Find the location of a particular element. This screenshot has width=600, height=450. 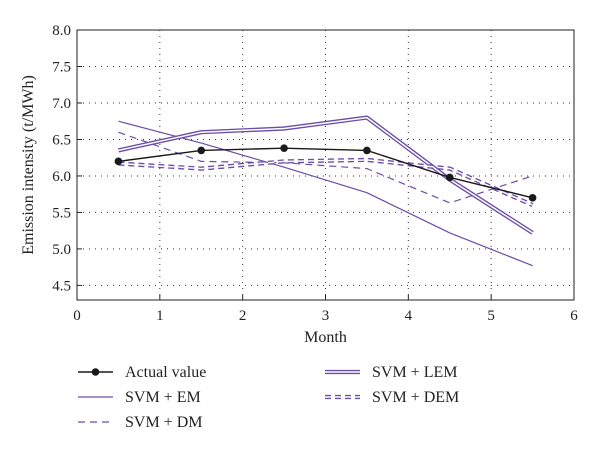

legend-label: SVM + DM is located at coordinates (163, 422).